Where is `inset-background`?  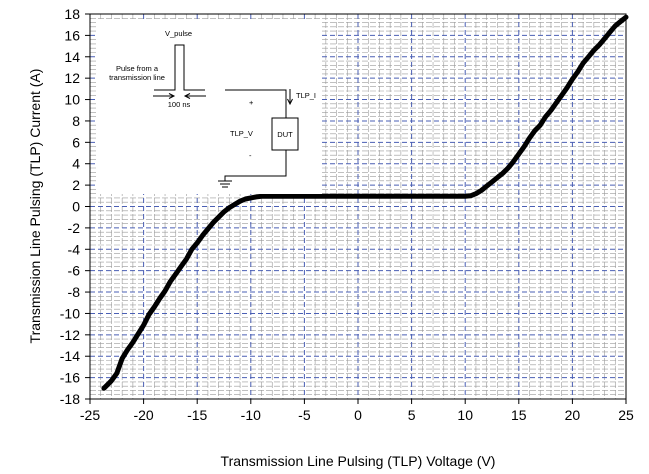
inset-background is located at coordinates (209, 106).